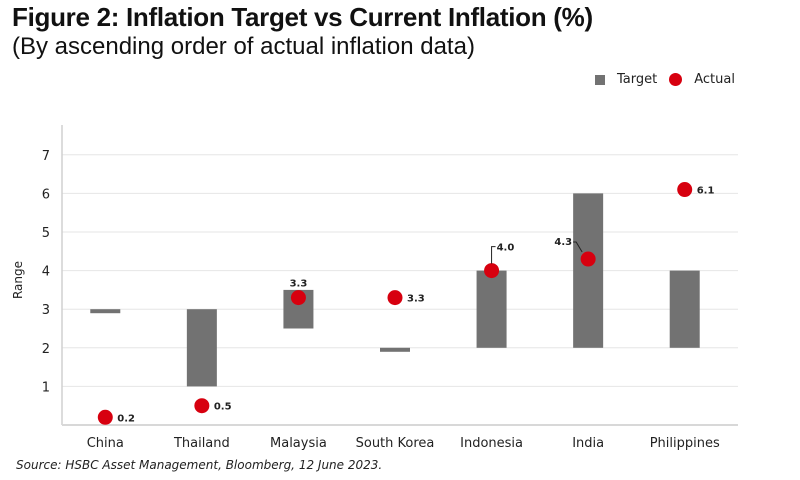 The height and width of the screenshot is (480, 800). Describe the element at coordinates (706, 191) in the screenshot. I see `data-label: 6.1` at that location.